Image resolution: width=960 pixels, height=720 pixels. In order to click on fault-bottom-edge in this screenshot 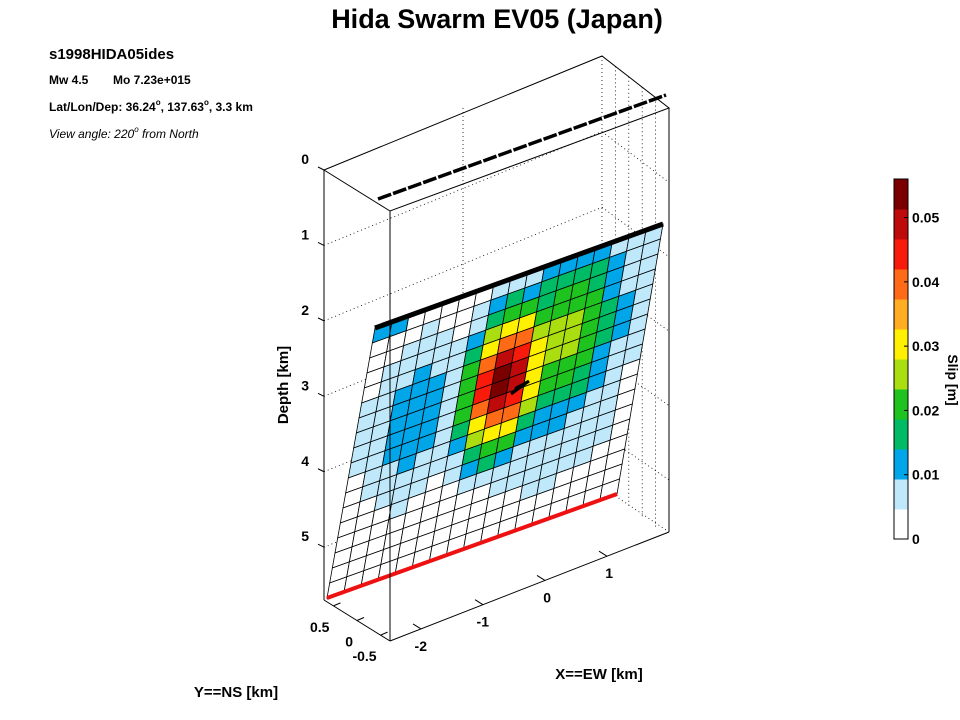, I will do `click(472, 546)`.